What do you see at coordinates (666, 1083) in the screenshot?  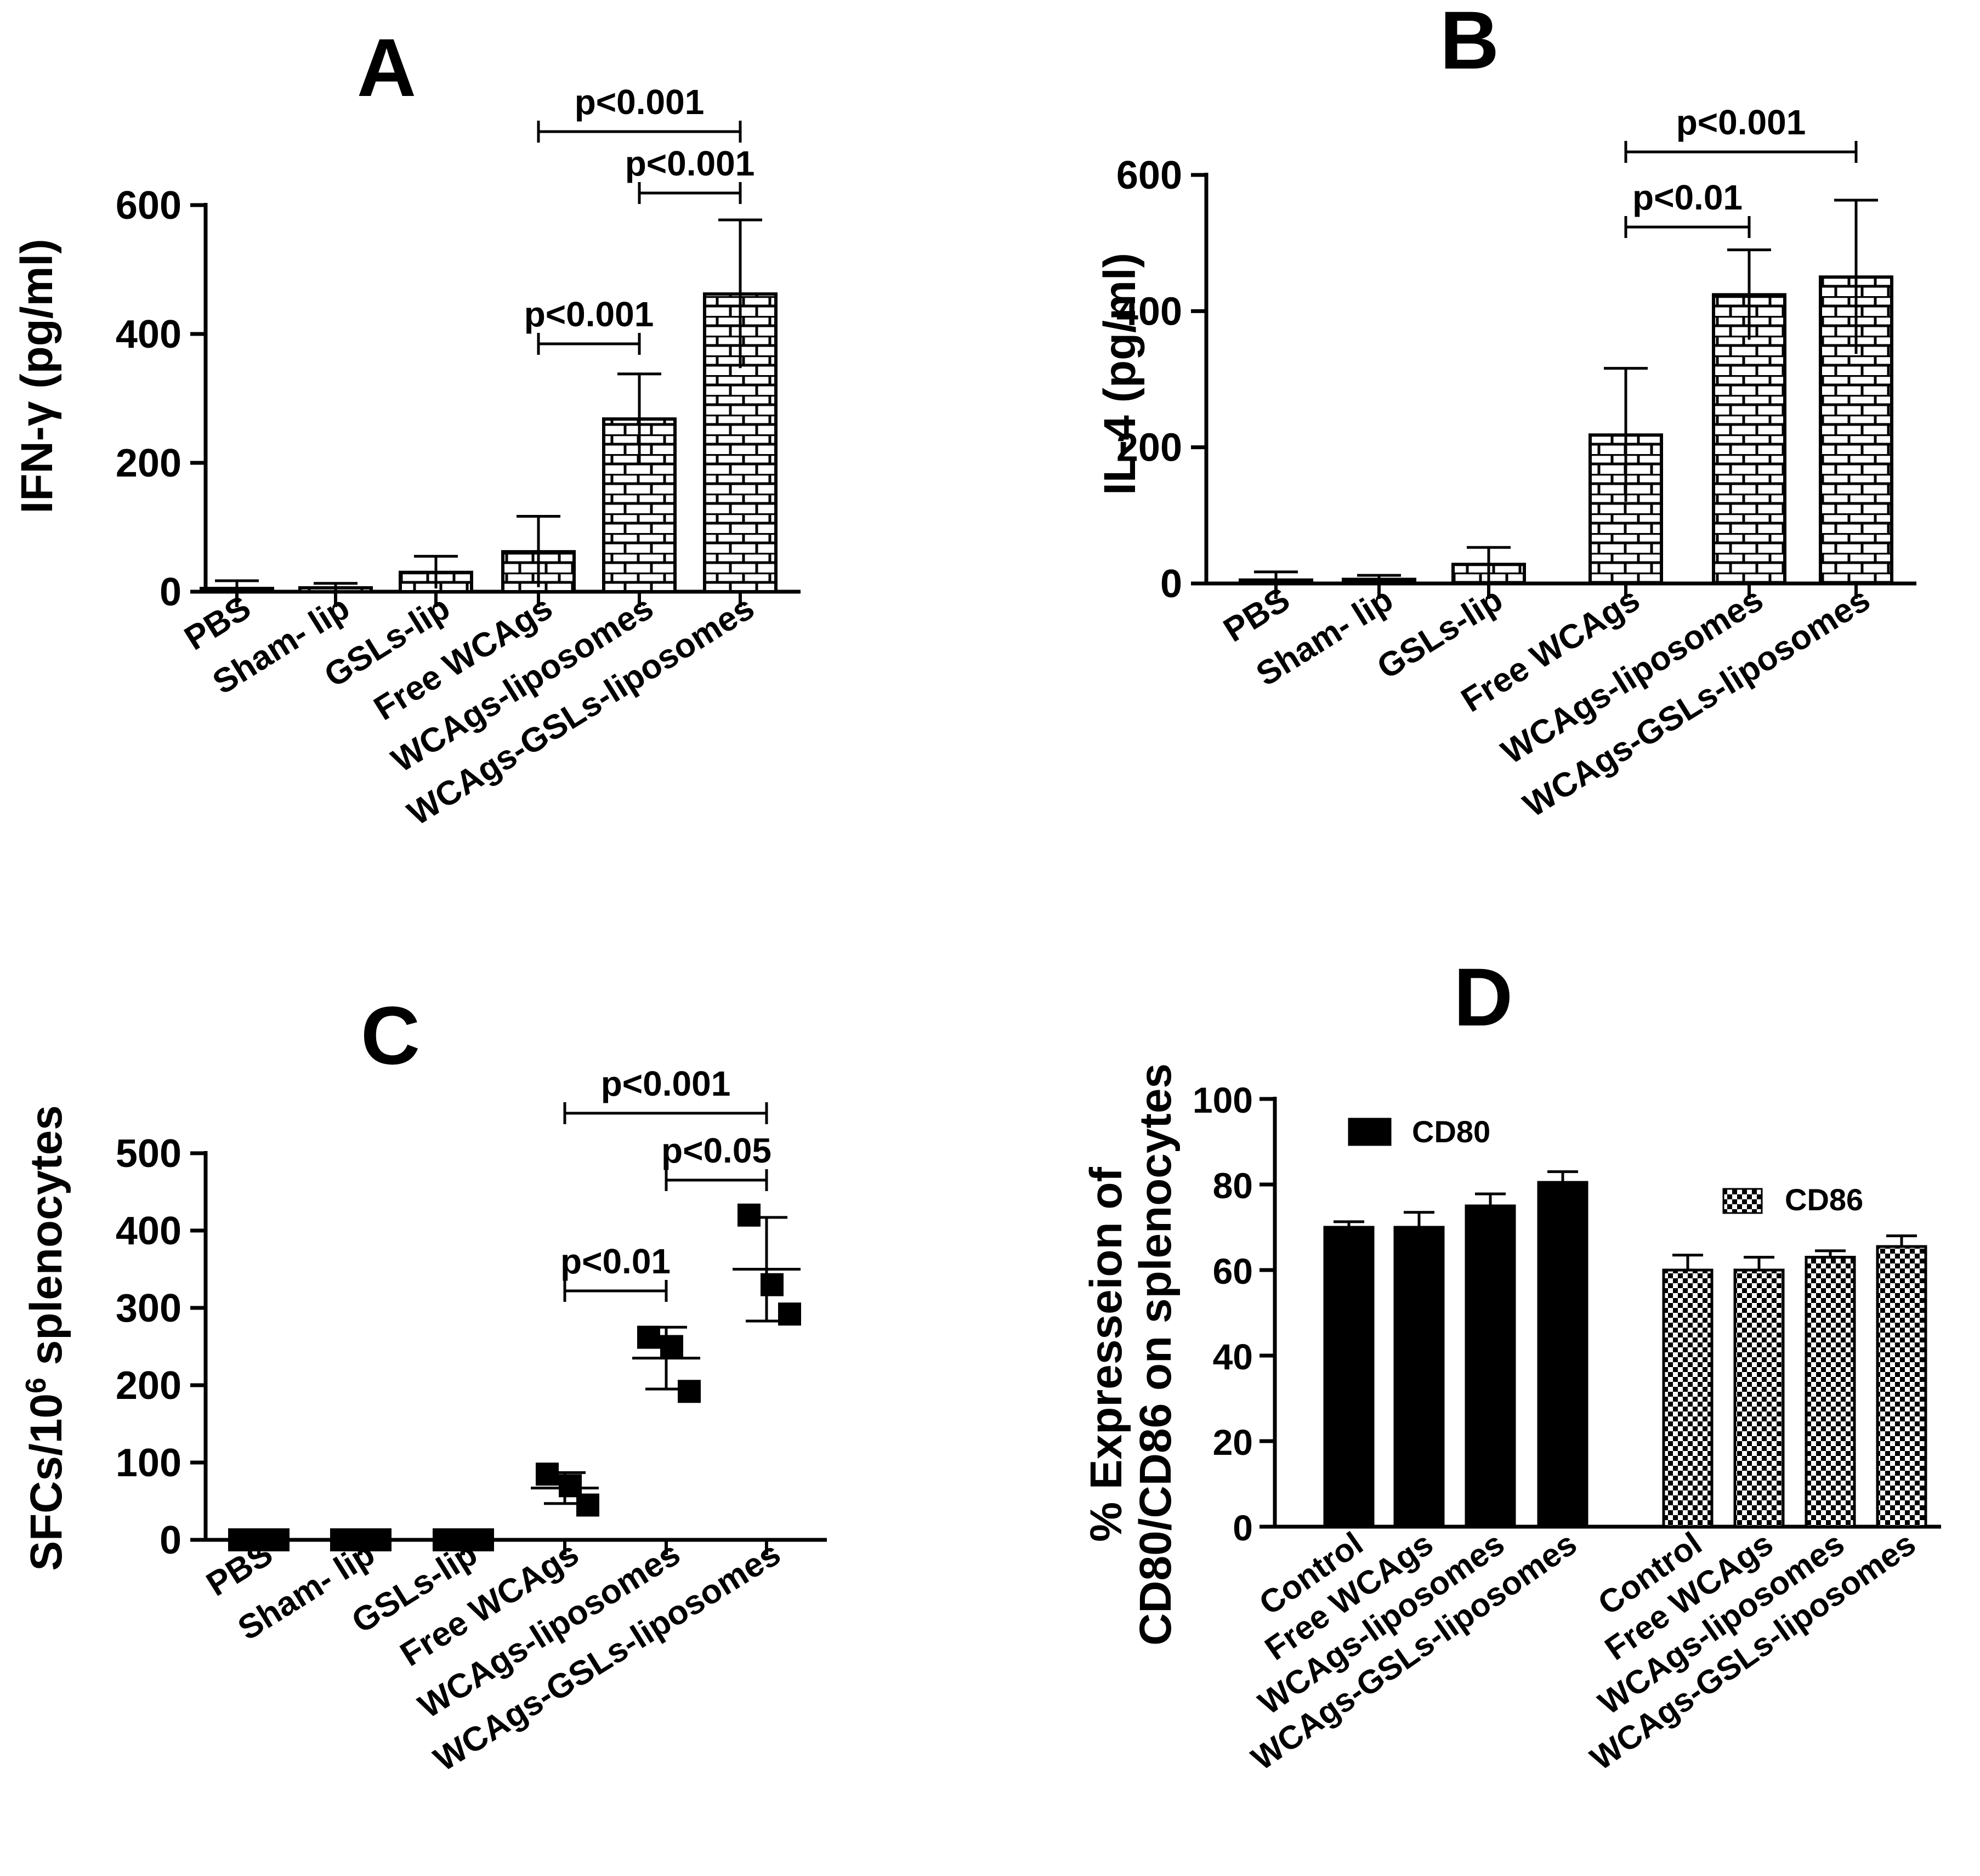 I see `panel-c-sig-label: p<0.001` at bounding box center [666, 1083].